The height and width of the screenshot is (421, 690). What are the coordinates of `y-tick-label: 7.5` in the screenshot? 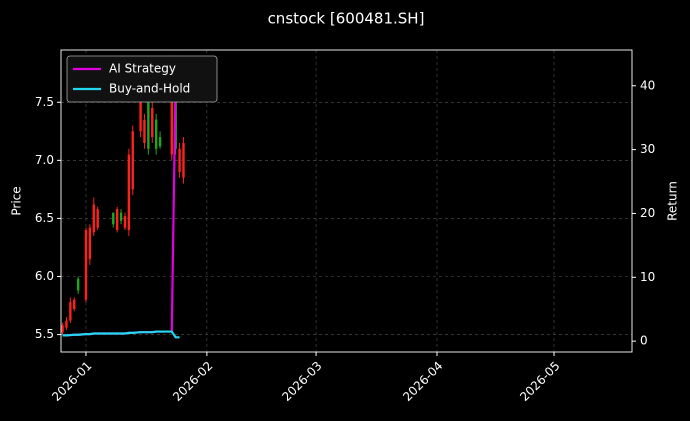 It's located at (44, 102).